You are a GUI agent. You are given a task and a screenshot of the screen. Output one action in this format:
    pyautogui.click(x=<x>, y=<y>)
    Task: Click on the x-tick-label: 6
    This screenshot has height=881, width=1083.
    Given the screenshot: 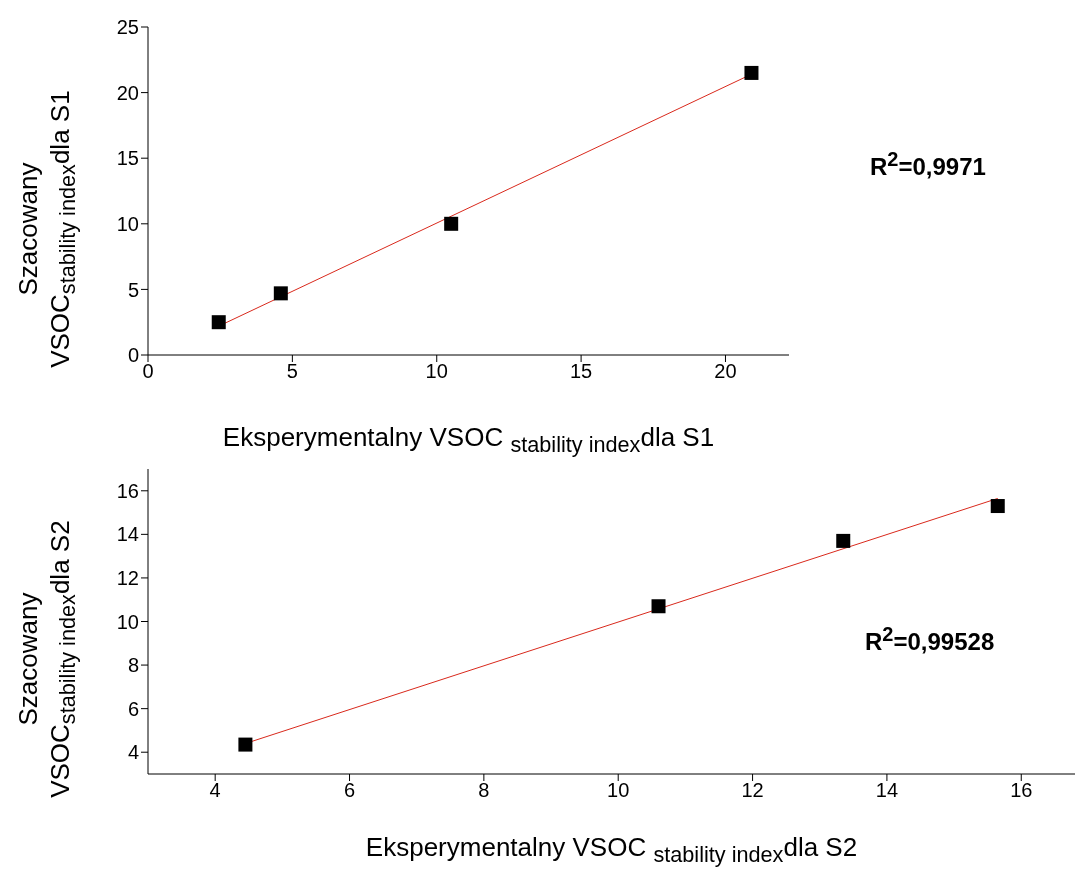 What is the action you would take?
    pyautogui.click(x=349, y=790)
    